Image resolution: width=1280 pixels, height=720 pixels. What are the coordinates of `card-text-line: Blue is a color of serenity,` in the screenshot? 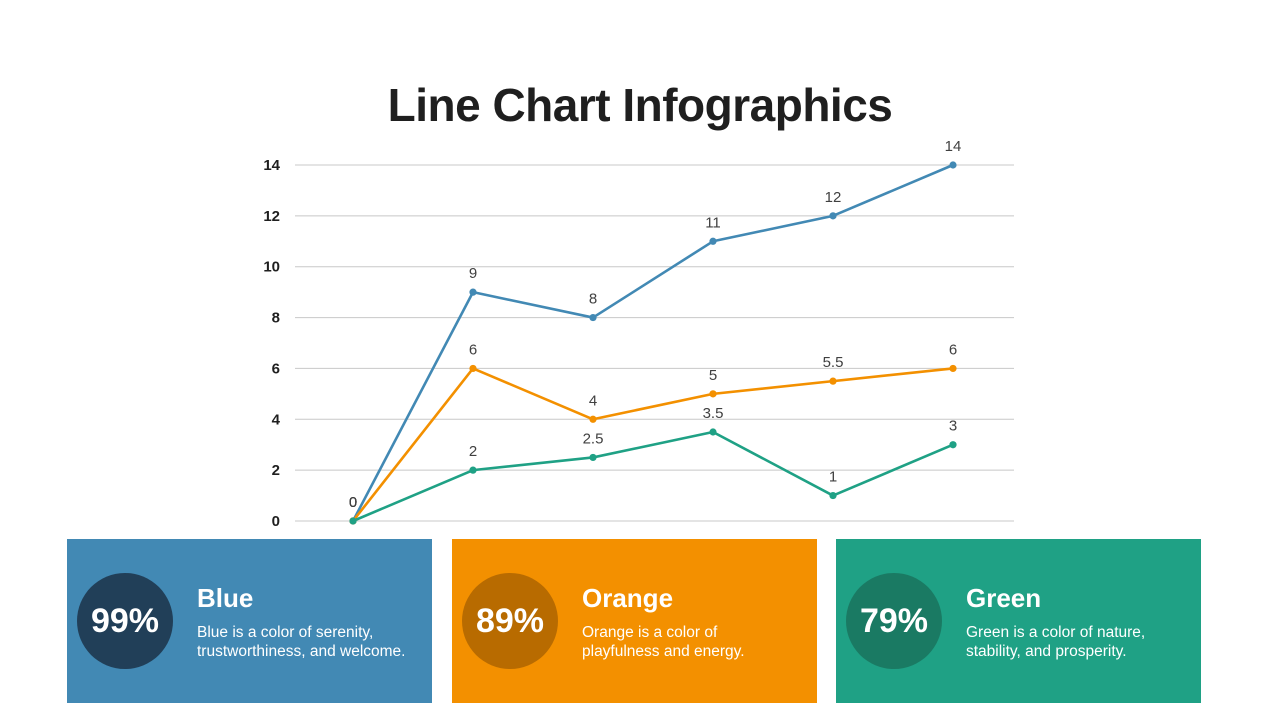 It's located at (309, 632).